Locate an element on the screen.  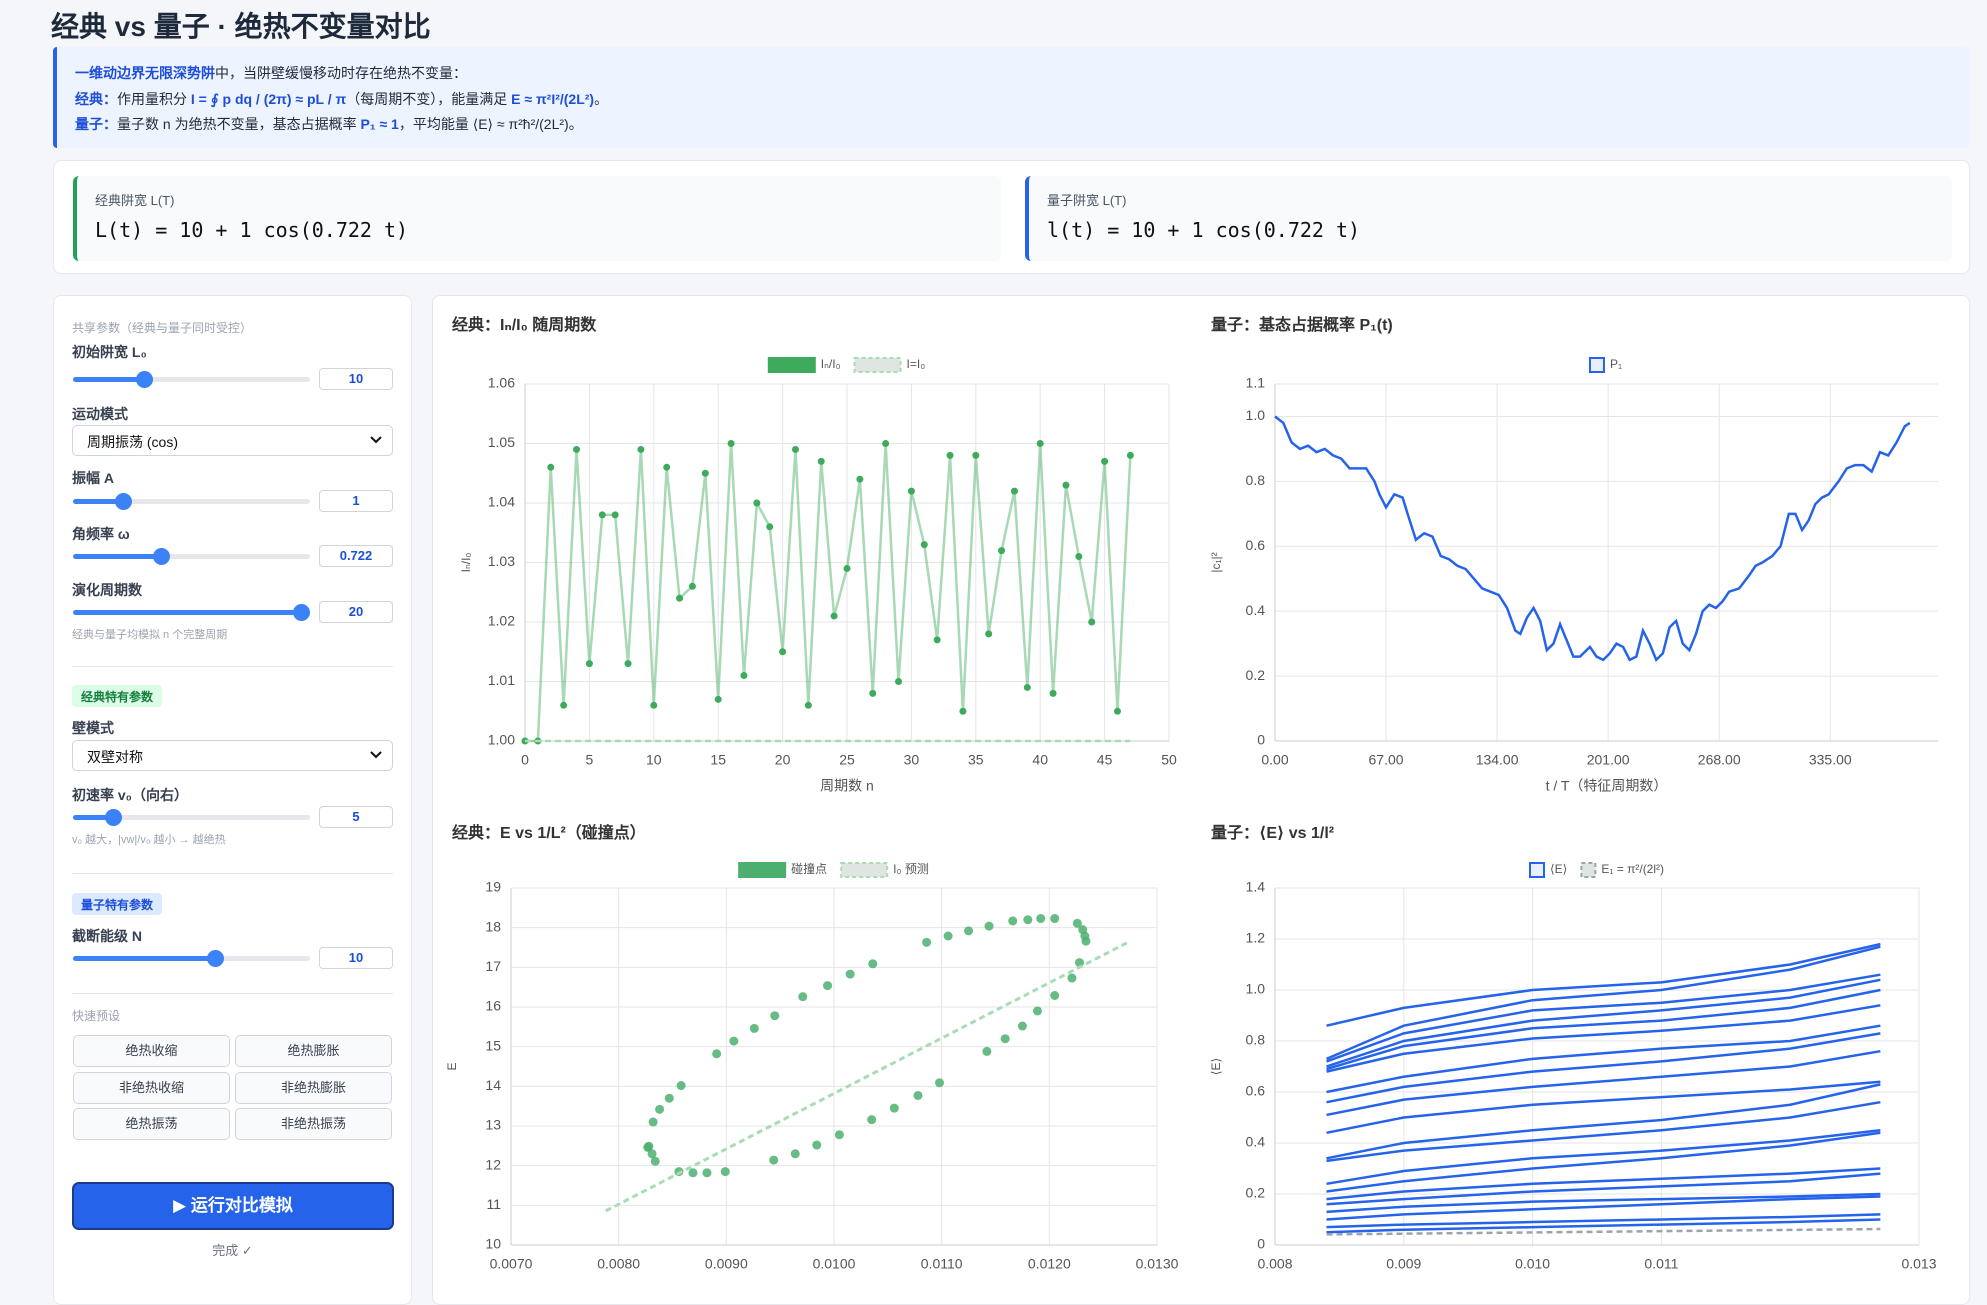
x-tick-label: 0.009 is located at coordinates (1403, 1264).